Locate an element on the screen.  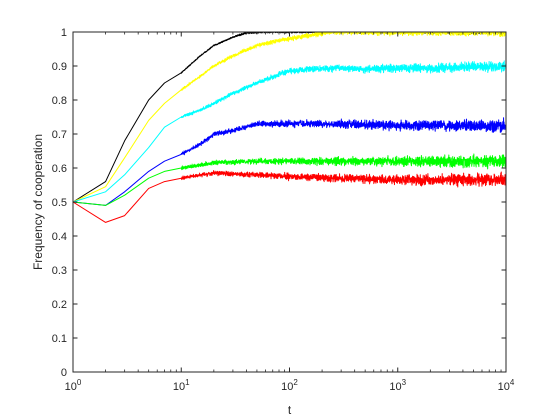
y-tick-label-8: 0.8 is located at coordinates (59, 101).